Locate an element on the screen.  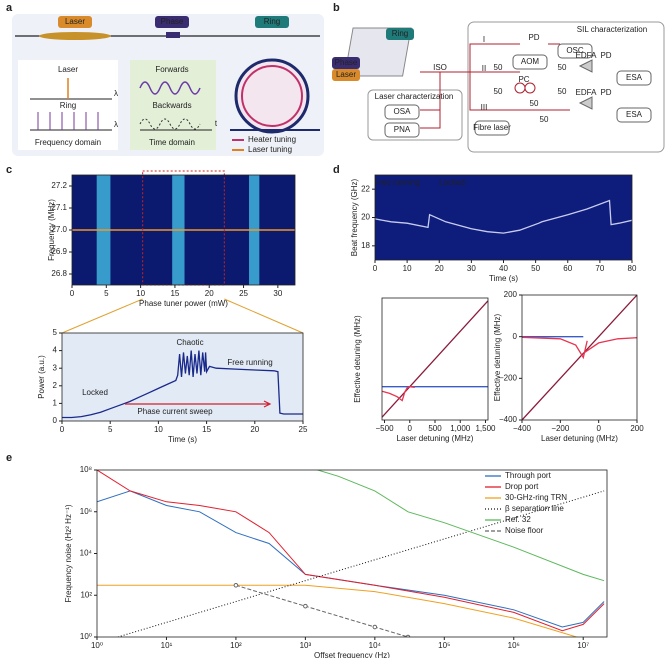
x-tick-label: 500 is located at coordinates (435, 428).